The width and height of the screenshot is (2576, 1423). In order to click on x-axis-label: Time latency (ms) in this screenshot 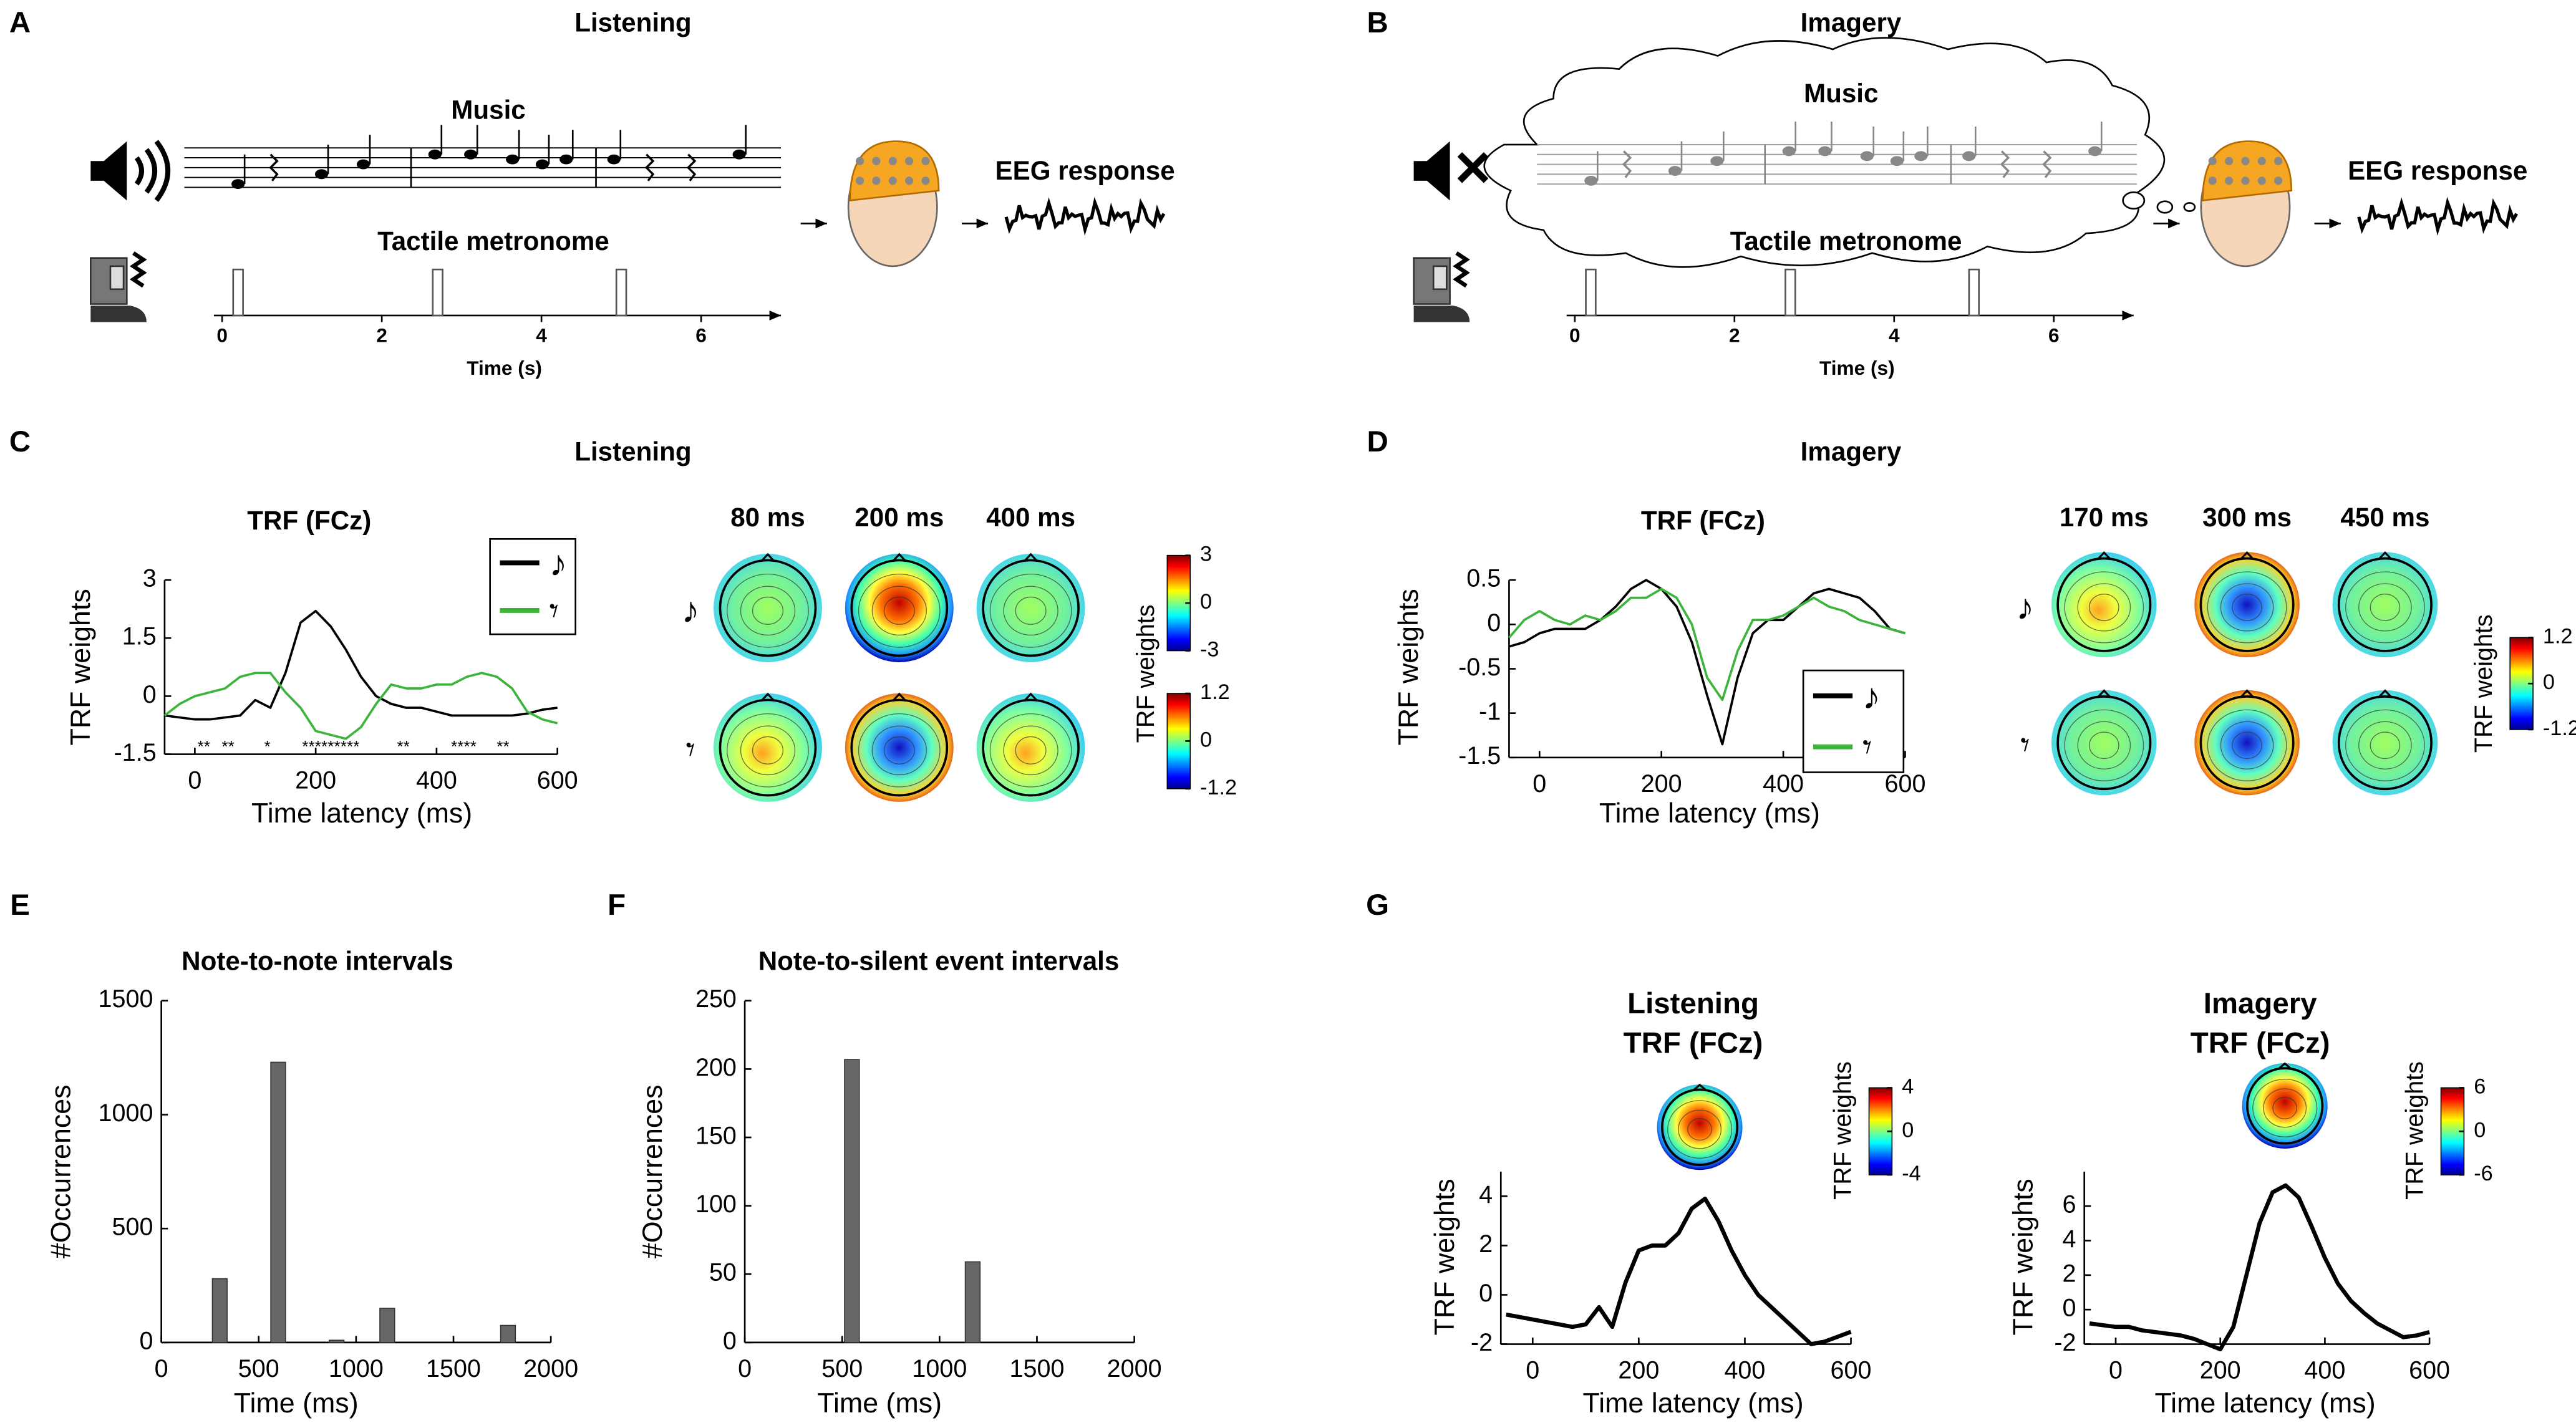, I will do `click(361, 813)`.